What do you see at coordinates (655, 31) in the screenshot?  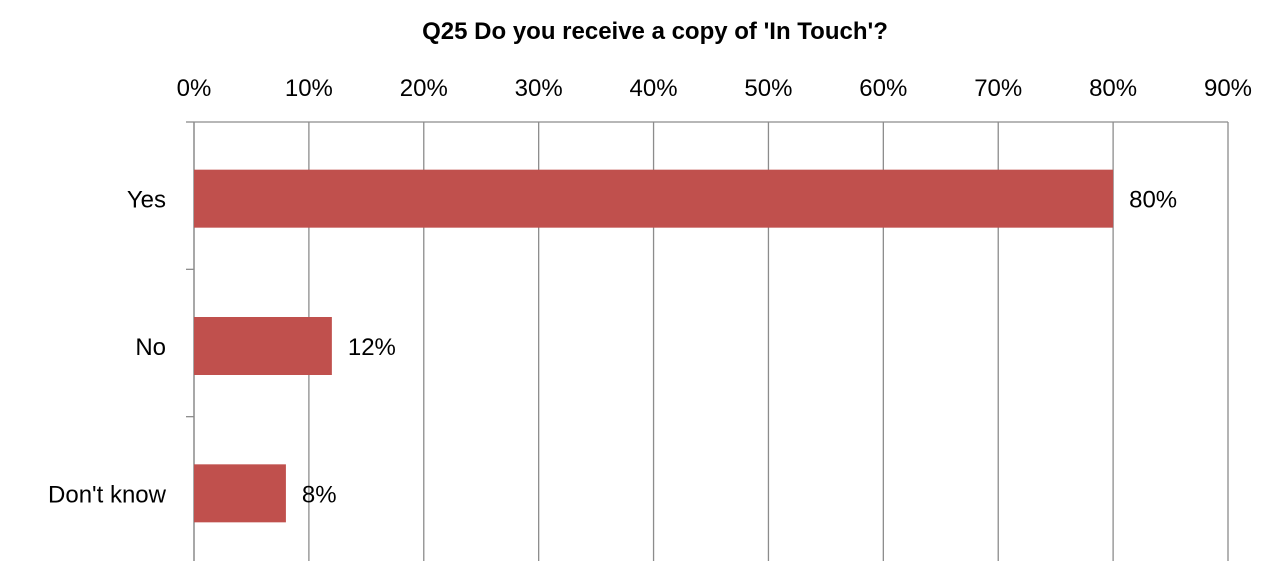 I see `chart-title: Q25 Do you receive a copy of 'In Touch'?` at bounding box center [655, 31].